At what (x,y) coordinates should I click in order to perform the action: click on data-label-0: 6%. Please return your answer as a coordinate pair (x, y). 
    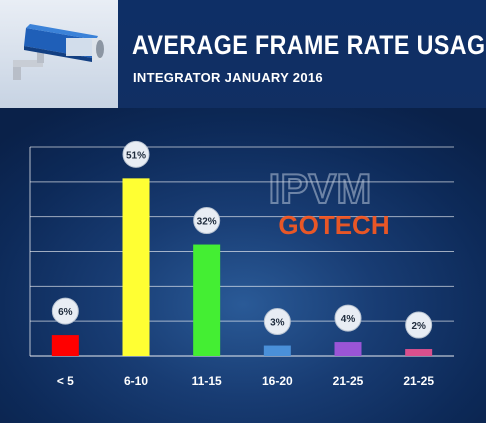
    Looking at the image, I should click on (65, 312).